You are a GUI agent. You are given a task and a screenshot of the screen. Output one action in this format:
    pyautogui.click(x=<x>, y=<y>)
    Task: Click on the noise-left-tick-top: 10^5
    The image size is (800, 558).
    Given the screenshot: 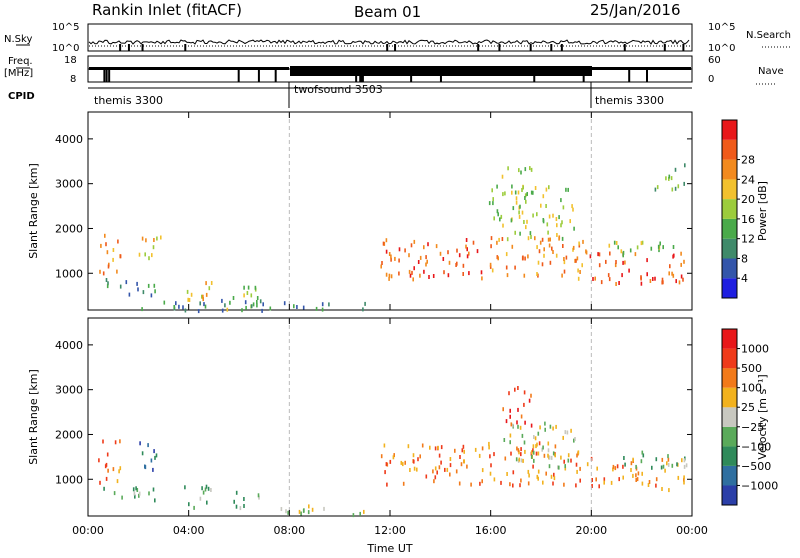 What is the action you would take?
    pyautogui.click(x=65, y=27)
    